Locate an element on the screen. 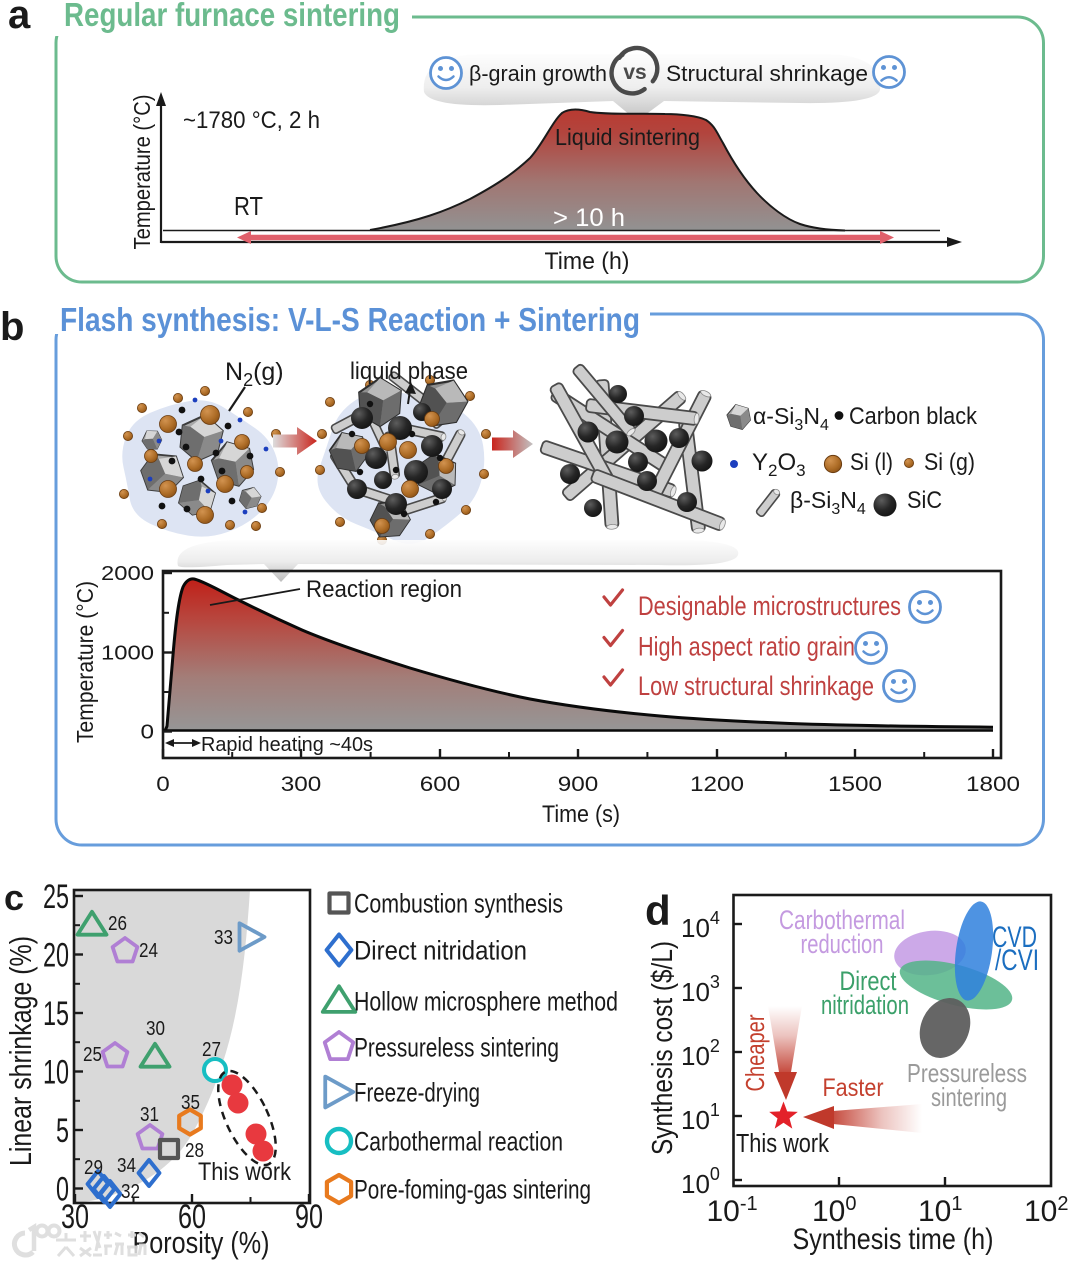 The width and height of the screenshot is (1080, 1266). svg-text: Carbon black is located at coordinates (913, 416).